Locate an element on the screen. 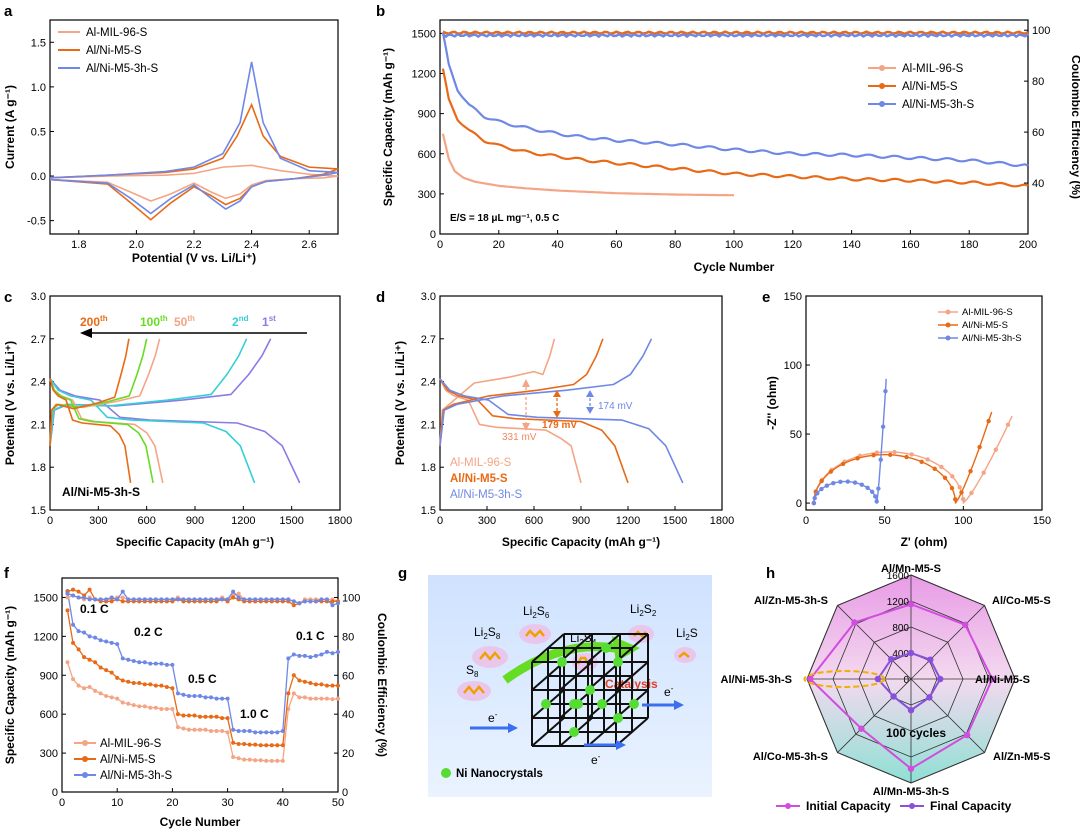 Image resolution: width=1080 pixels, height=831 pixels. panel-a-y-ticks: -0.5 0.0 0.5 1.0 1.5 is located at coordinates (40, 132).